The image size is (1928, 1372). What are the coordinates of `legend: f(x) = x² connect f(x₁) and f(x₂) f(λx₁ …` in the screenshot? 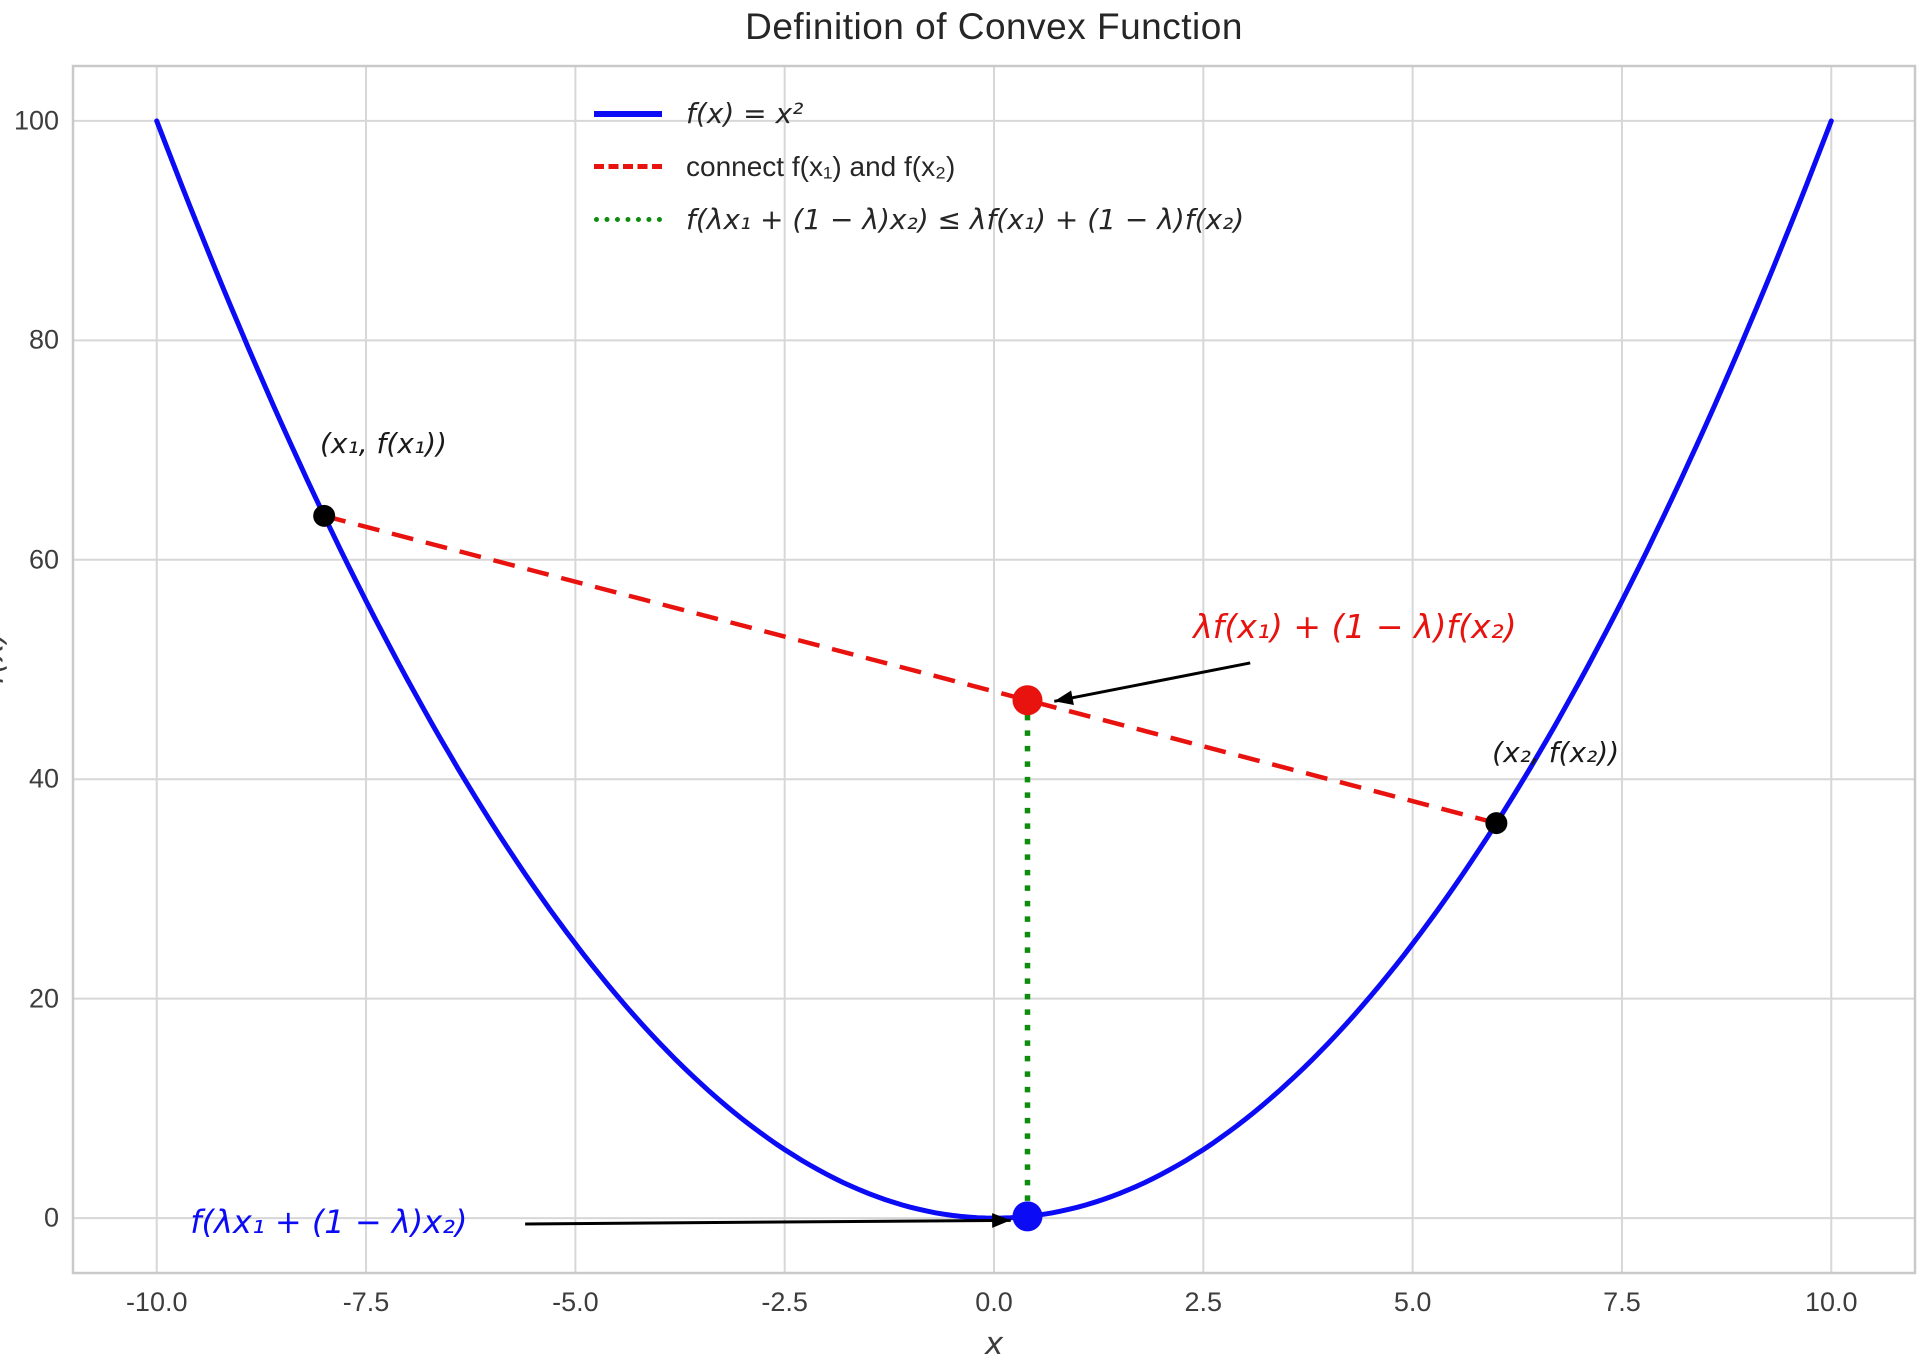 It's located at (919, 166).